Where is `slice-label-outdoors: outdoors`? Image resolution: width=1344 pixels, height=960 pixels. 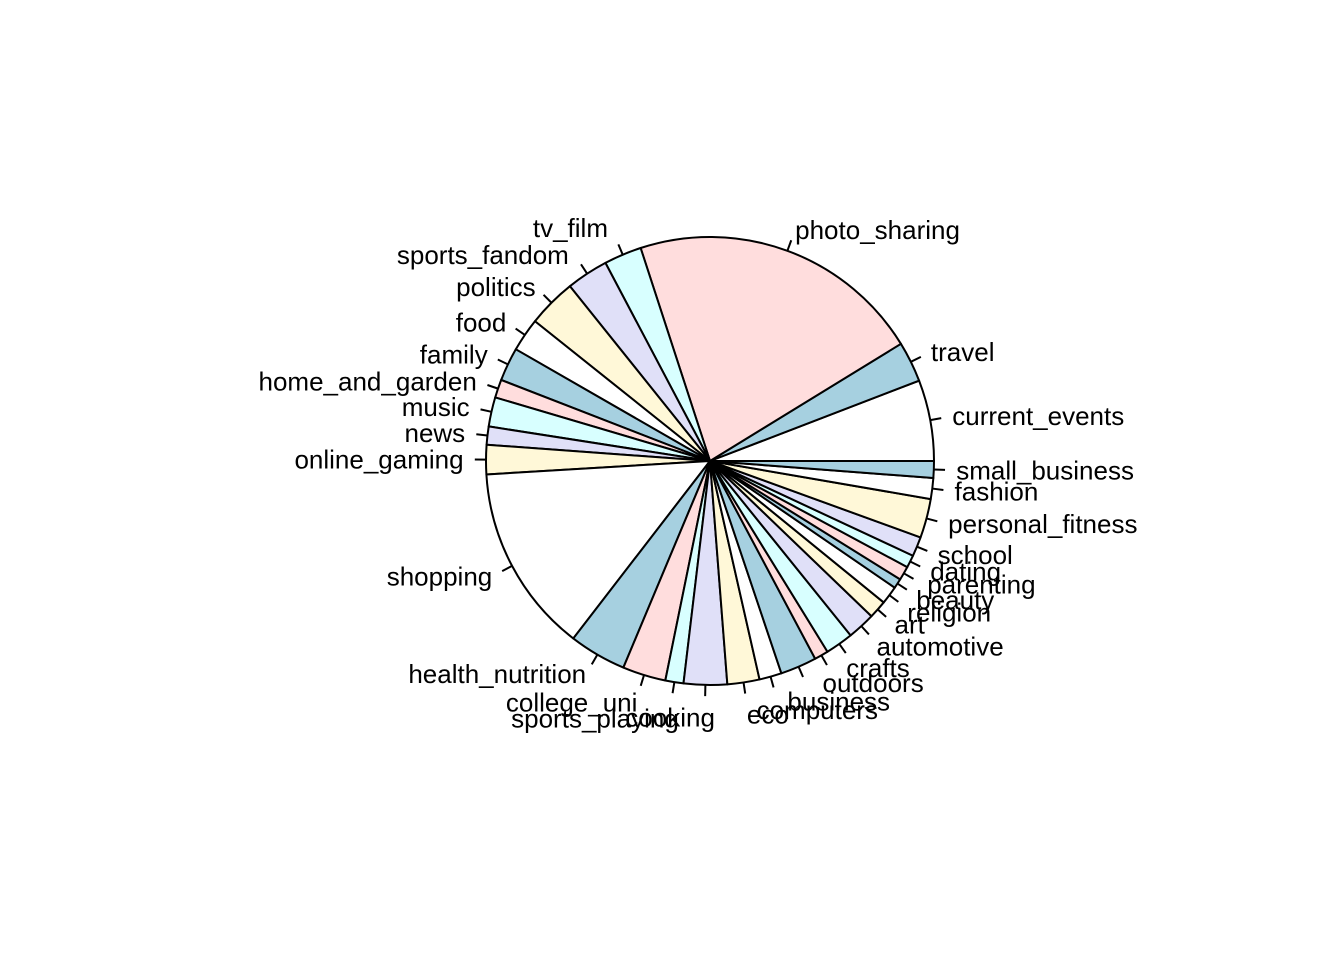 slice-label-outdoors: outdoors is located at coordinates (873, 683).